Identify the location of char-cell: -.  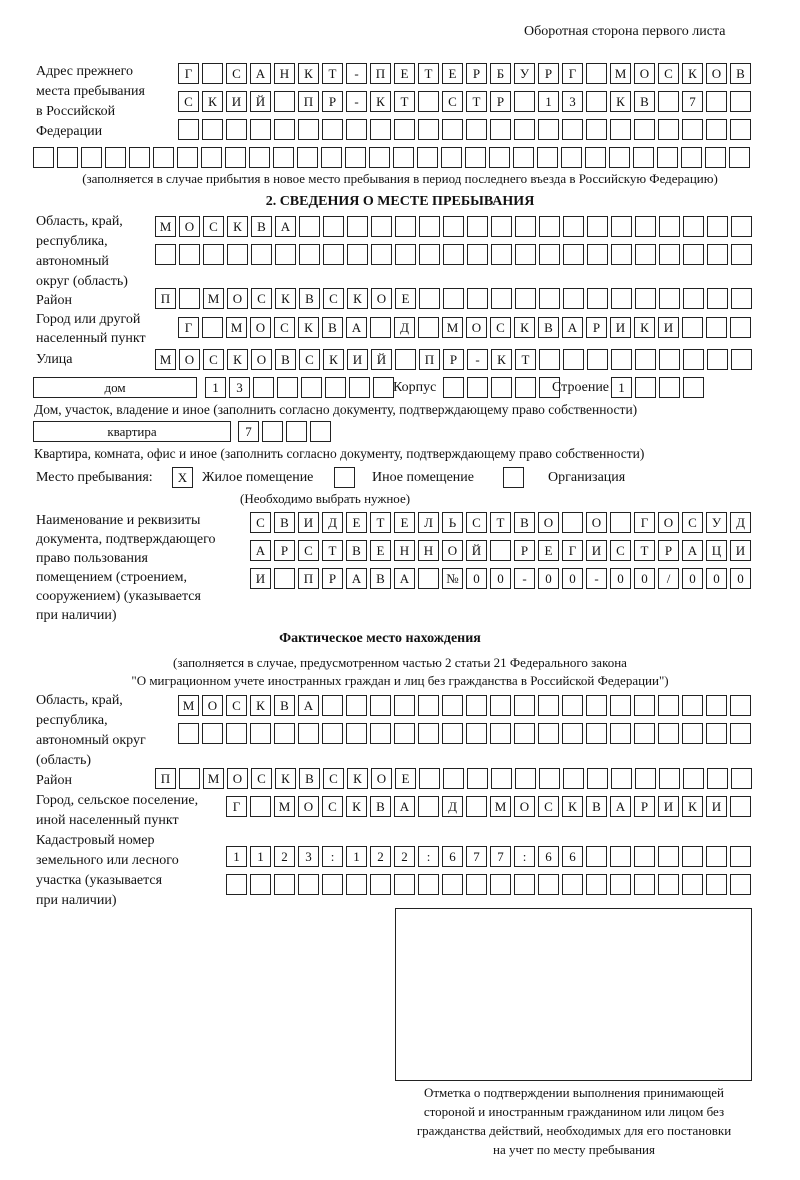
(596, 578).